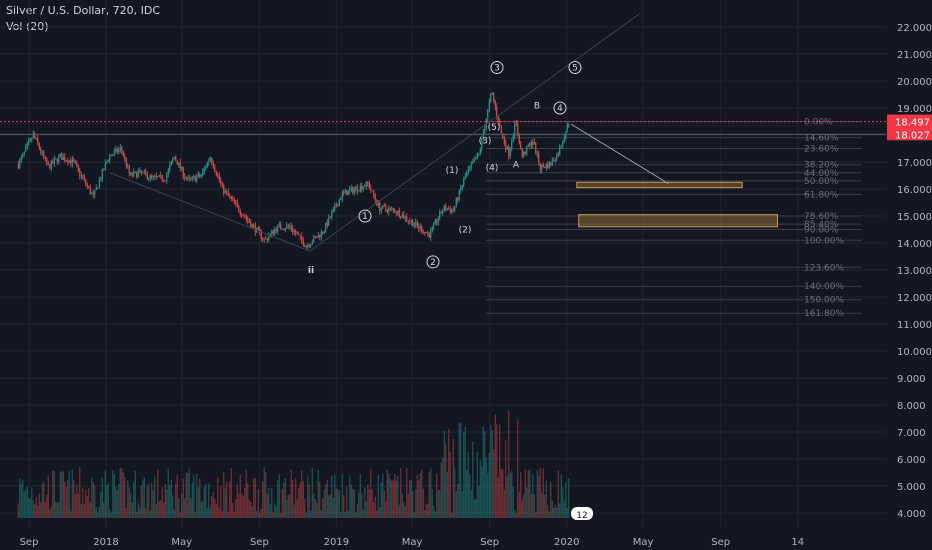 This screenshot has width=932, height=550. I want to click on price-label-bg, so click(909, 121).